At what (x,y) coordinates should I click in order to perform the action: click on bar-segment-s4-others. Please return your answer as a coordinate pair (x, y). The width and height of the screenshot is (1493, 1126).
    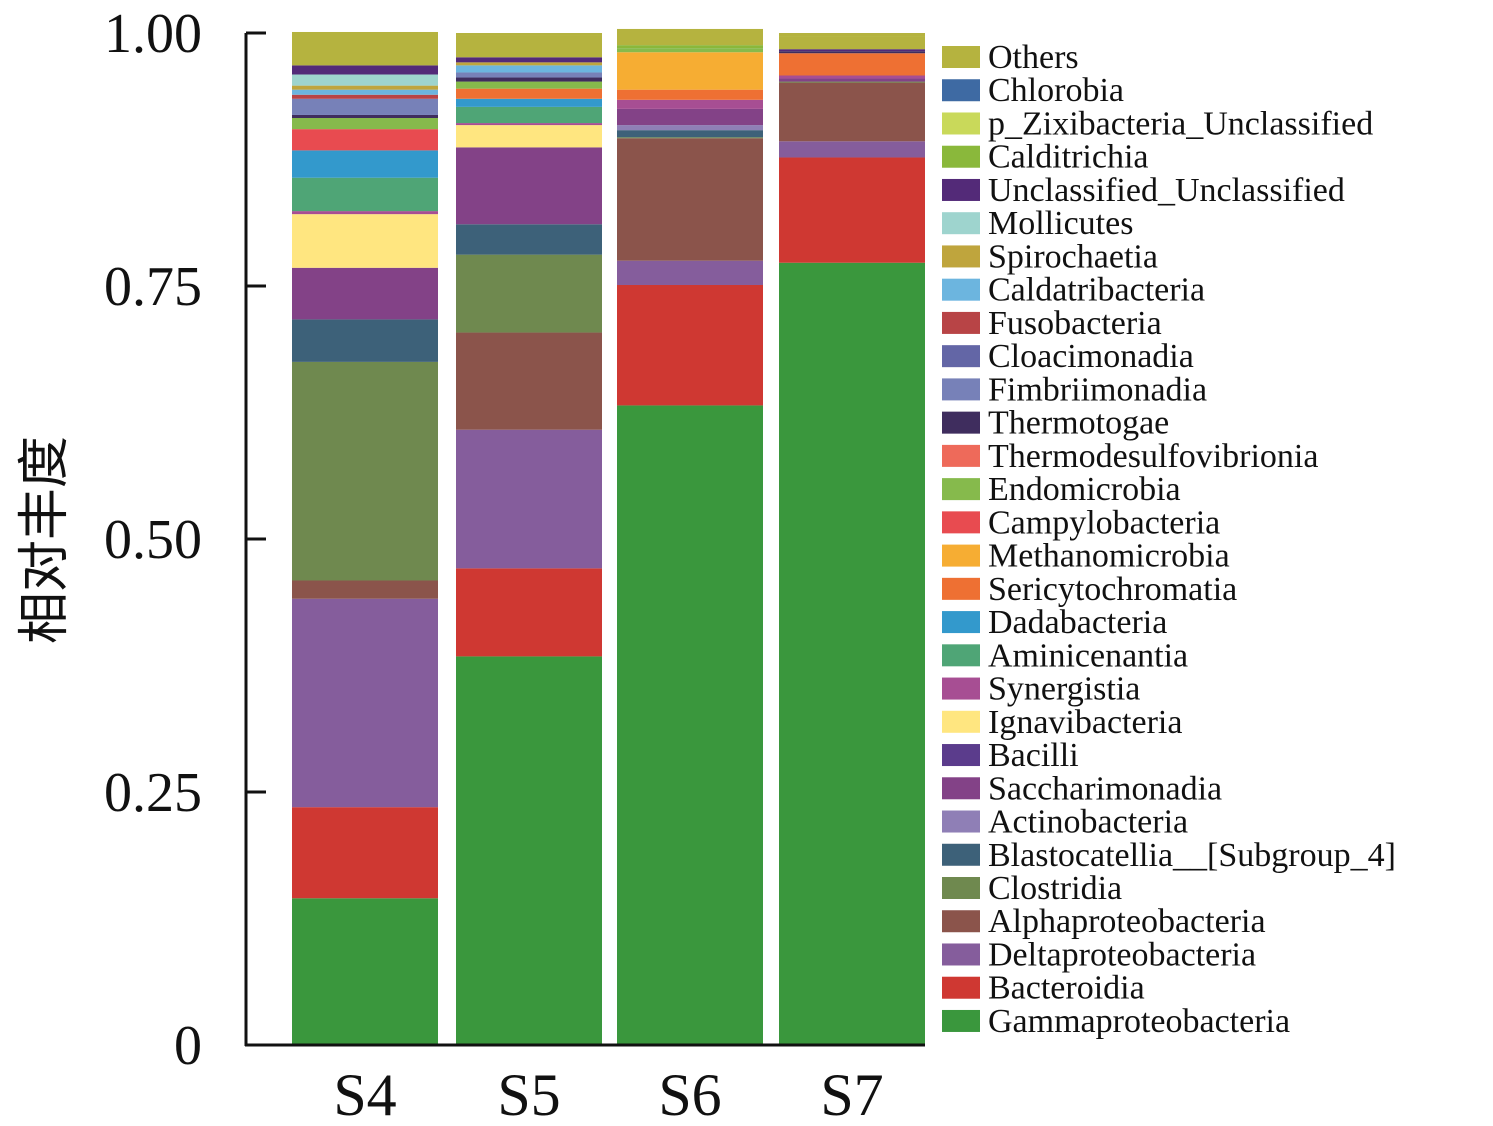
    Looking at the image, I should click on (365, 48).